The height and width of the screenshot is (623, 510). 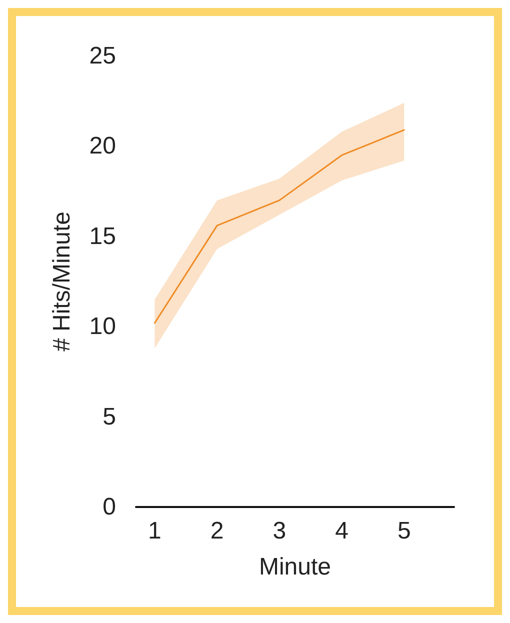 I want to click on x-tick-label: 5, so click(x=404, y=531).